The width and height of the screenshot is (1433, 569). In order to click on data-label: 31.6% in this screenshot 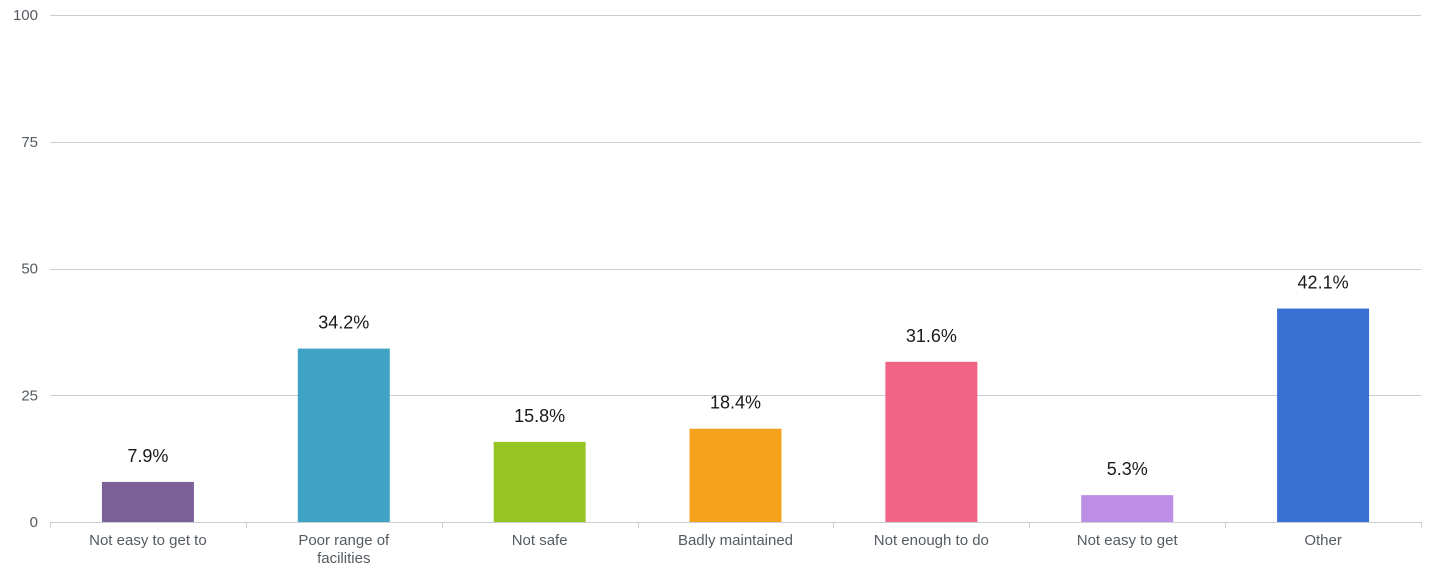, I will do `click(931, 336)`.